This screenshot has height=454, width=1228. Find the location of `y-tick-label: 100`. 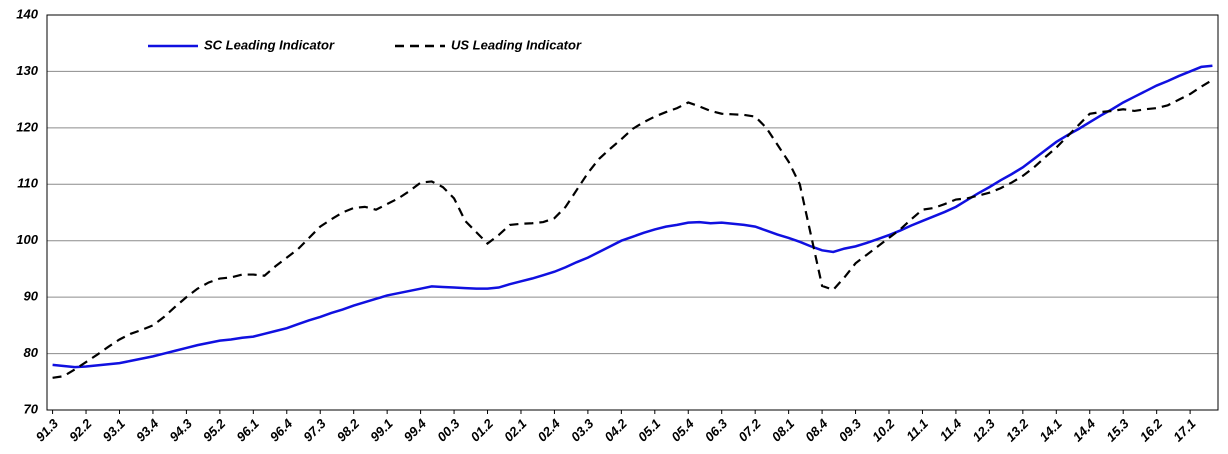

y-tick-label: 100 is located at coordinates (27, 239).